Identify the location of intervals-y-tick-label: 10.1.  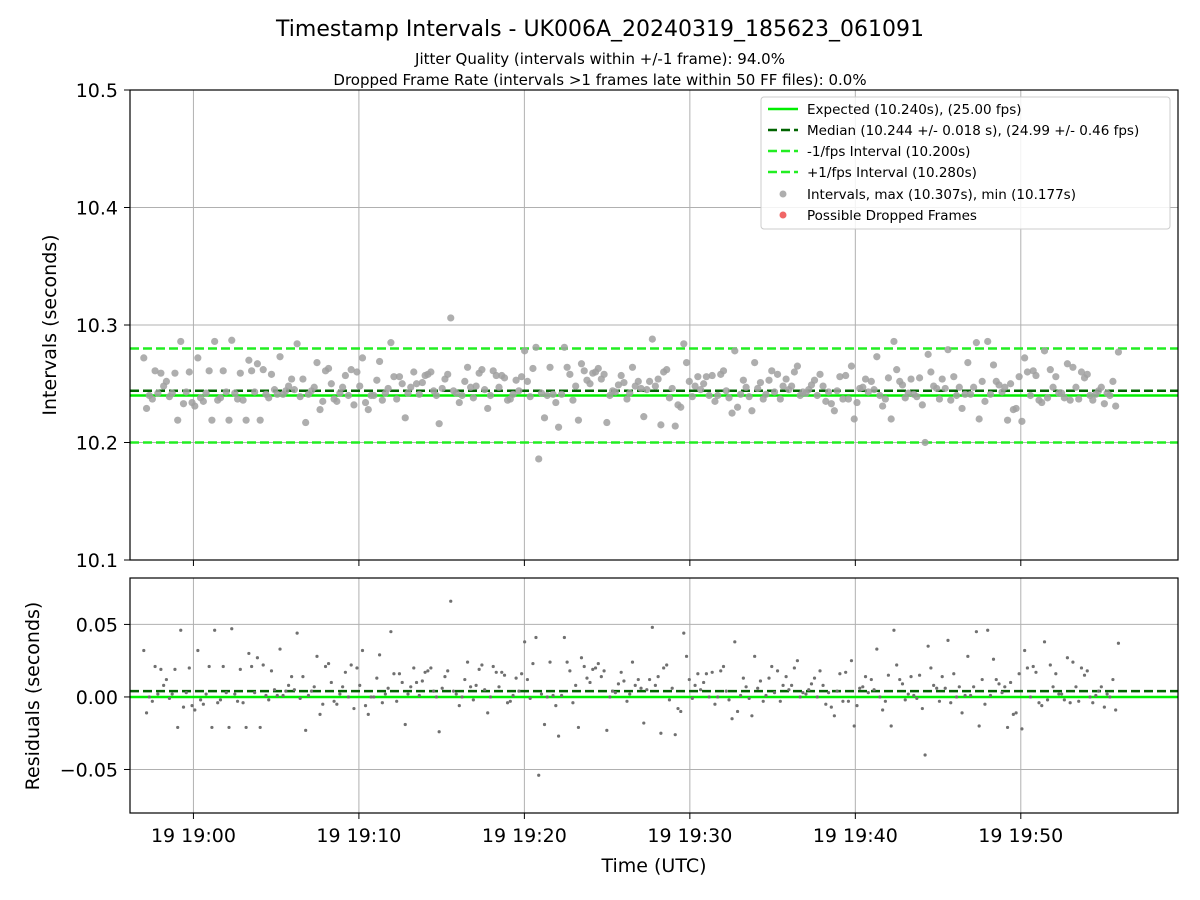
(97, 561).